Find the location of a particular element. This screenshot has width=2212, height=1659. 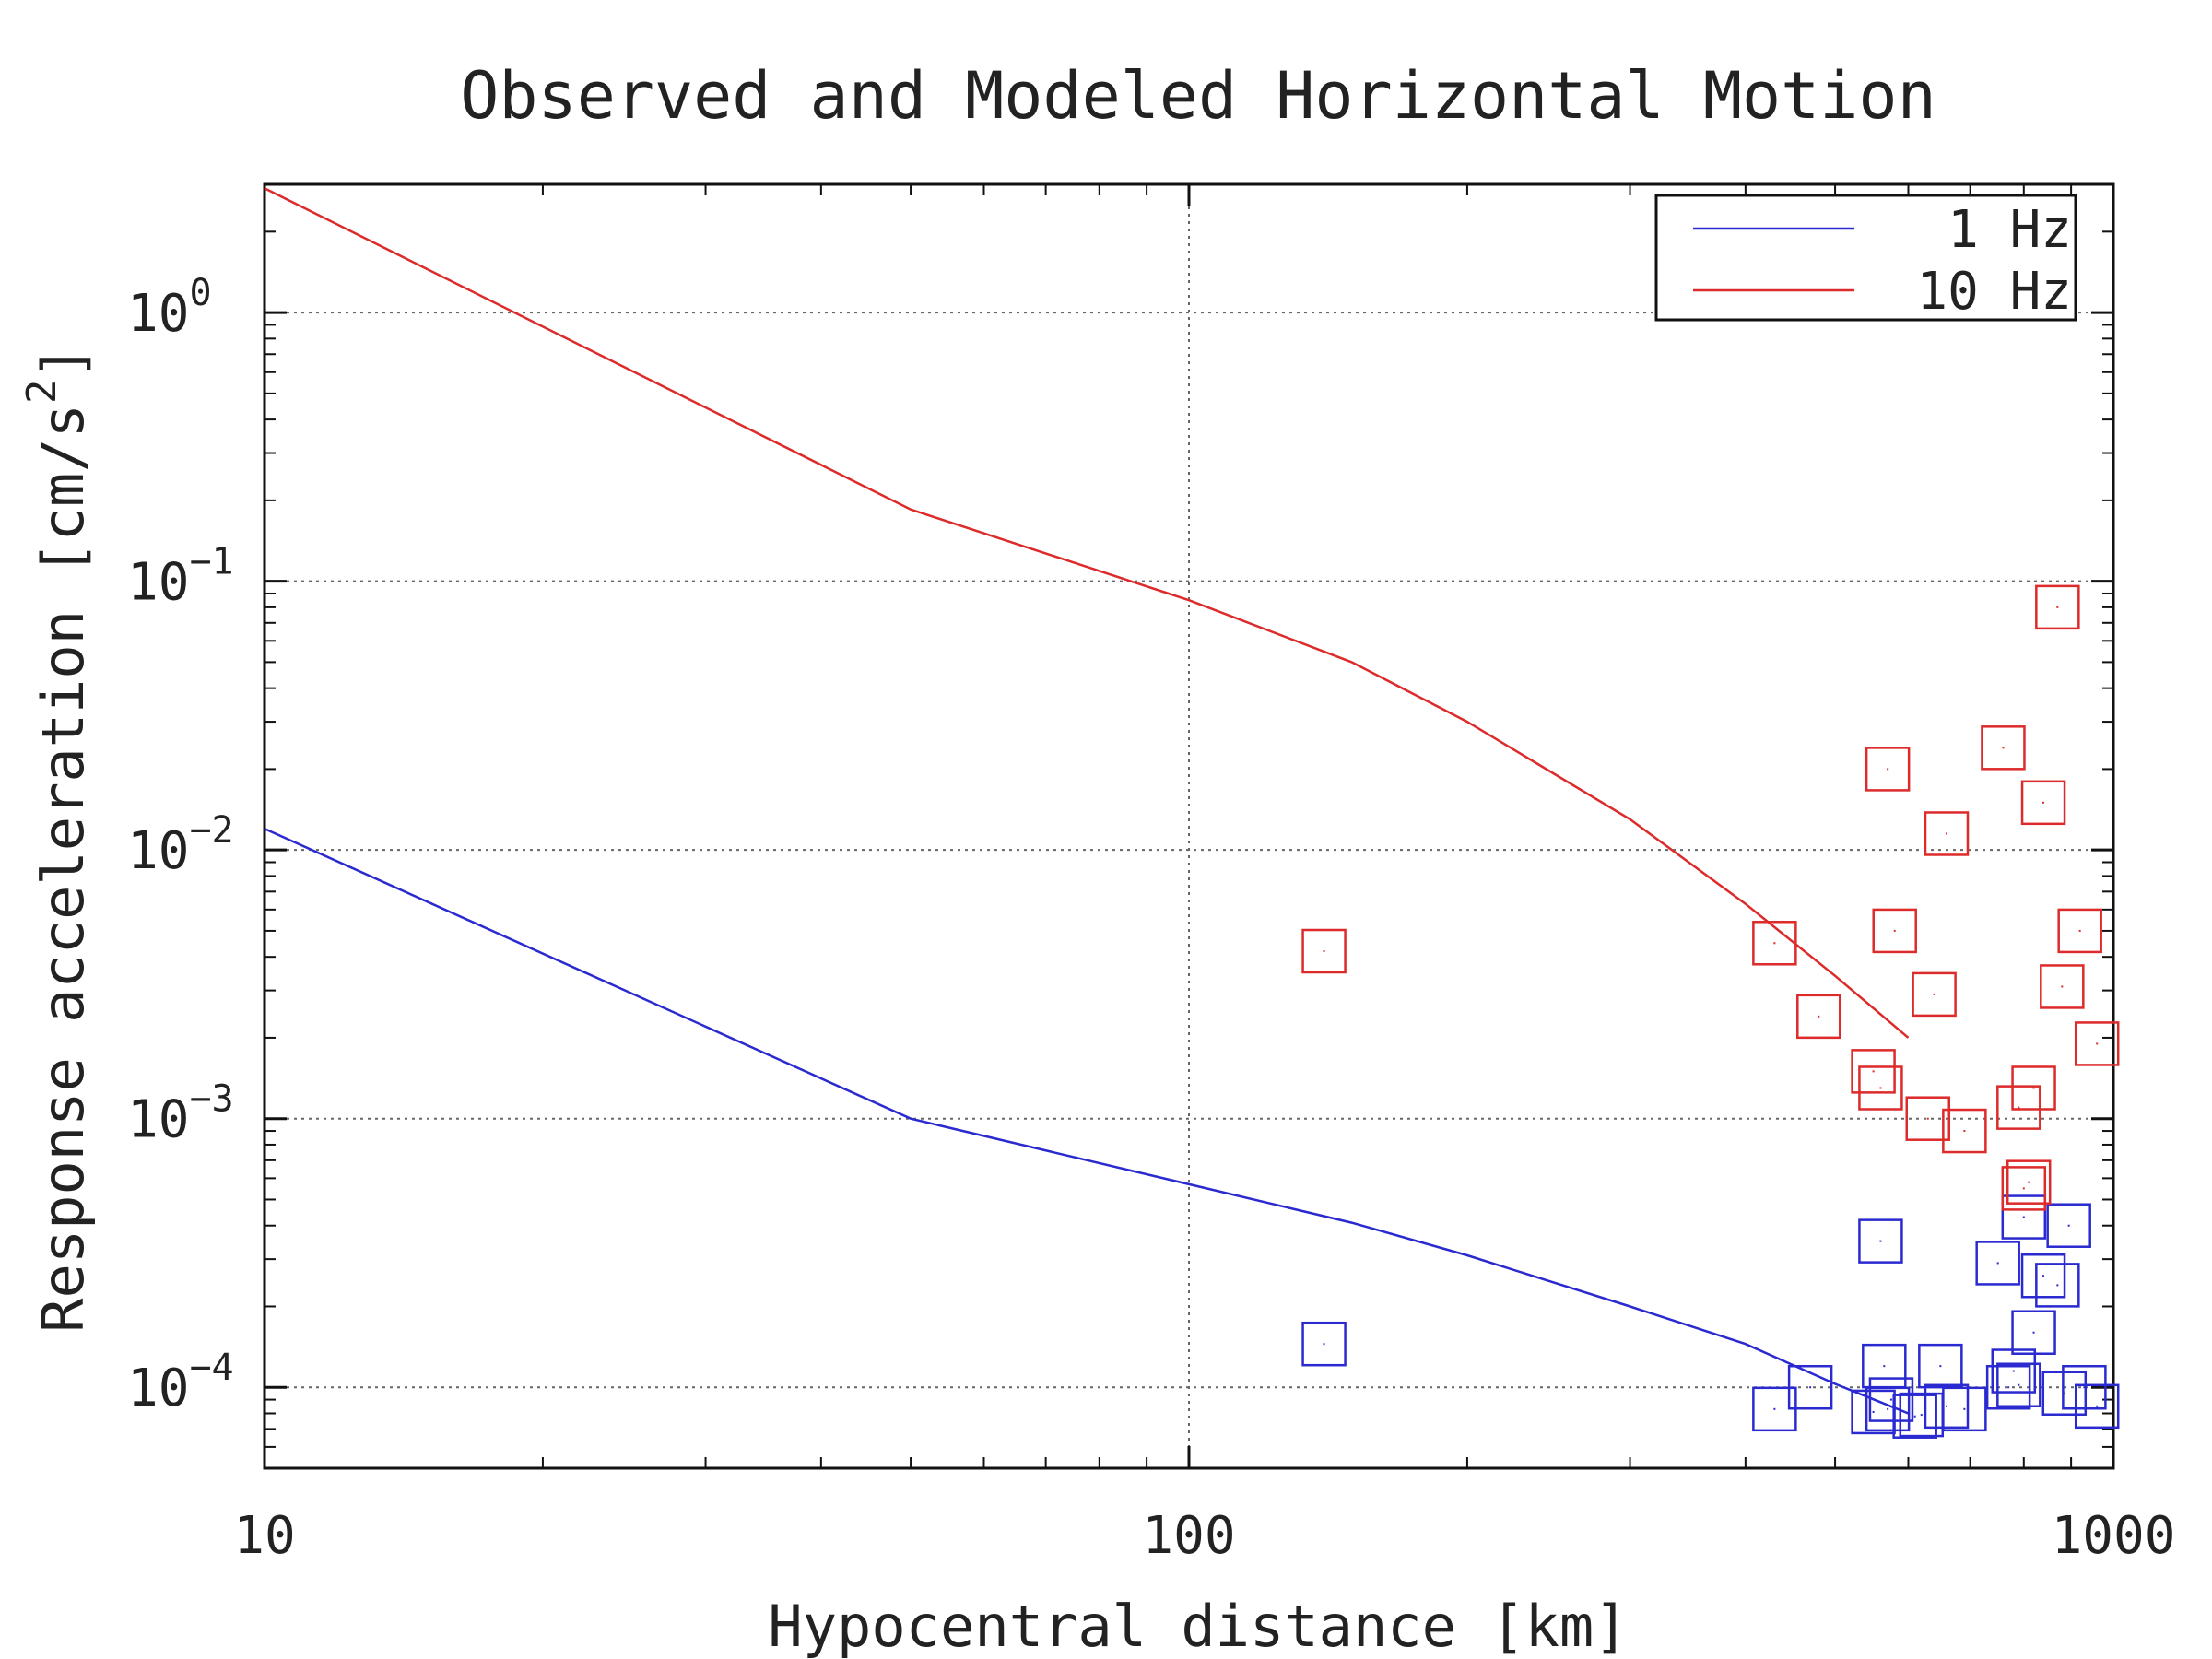

y-tick-label: 10⁻¹ is located at coordinates (180, 577).